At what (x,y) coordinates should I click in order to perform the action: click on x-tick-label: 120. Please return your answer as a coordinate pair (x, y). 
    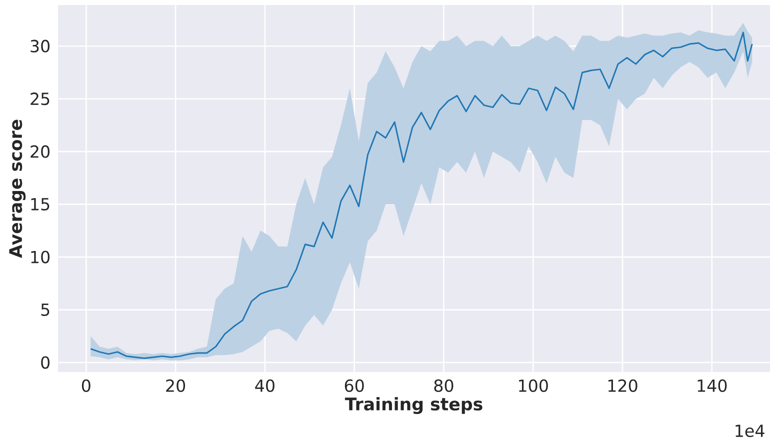
    Looking at the image, I should click on (623, 386).